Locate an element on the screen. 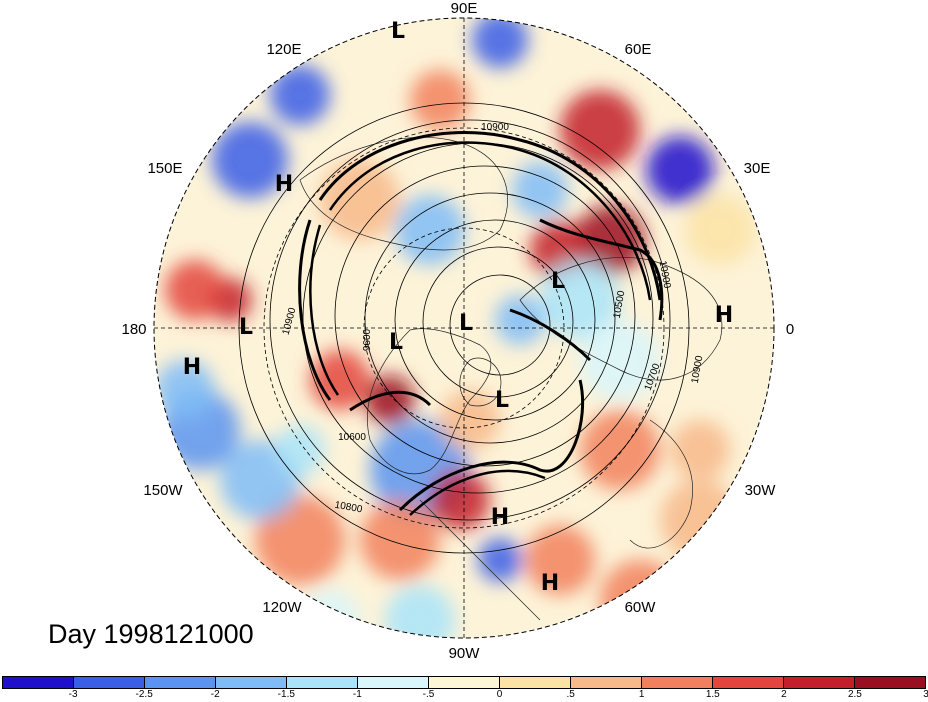  date-title: Day 1998121000 is located at coordinates (151, 634).